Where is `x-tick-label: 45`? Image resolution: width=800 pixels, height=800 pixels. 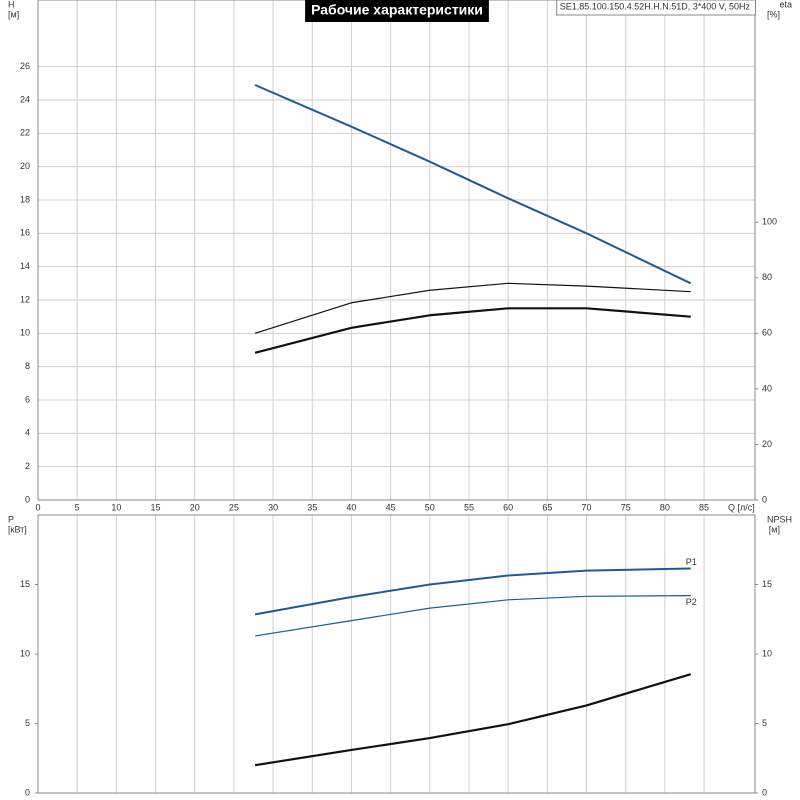 x-tick-label: 45 is located at coordinates (391, 507).